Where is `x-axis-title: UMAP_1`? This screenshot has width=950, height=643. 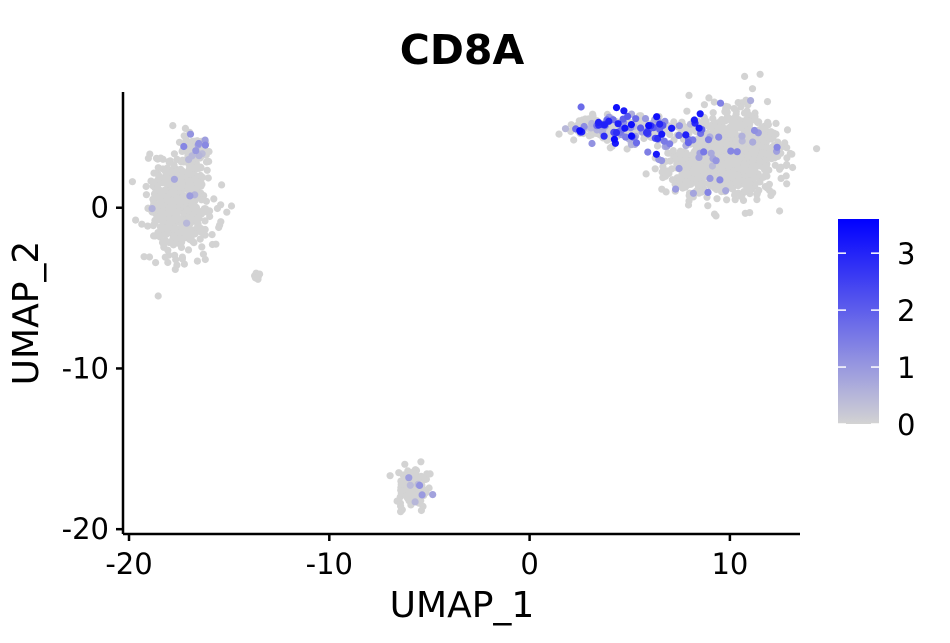
x-axis-title: UMAP_1 is located at coordinates (462, 605).